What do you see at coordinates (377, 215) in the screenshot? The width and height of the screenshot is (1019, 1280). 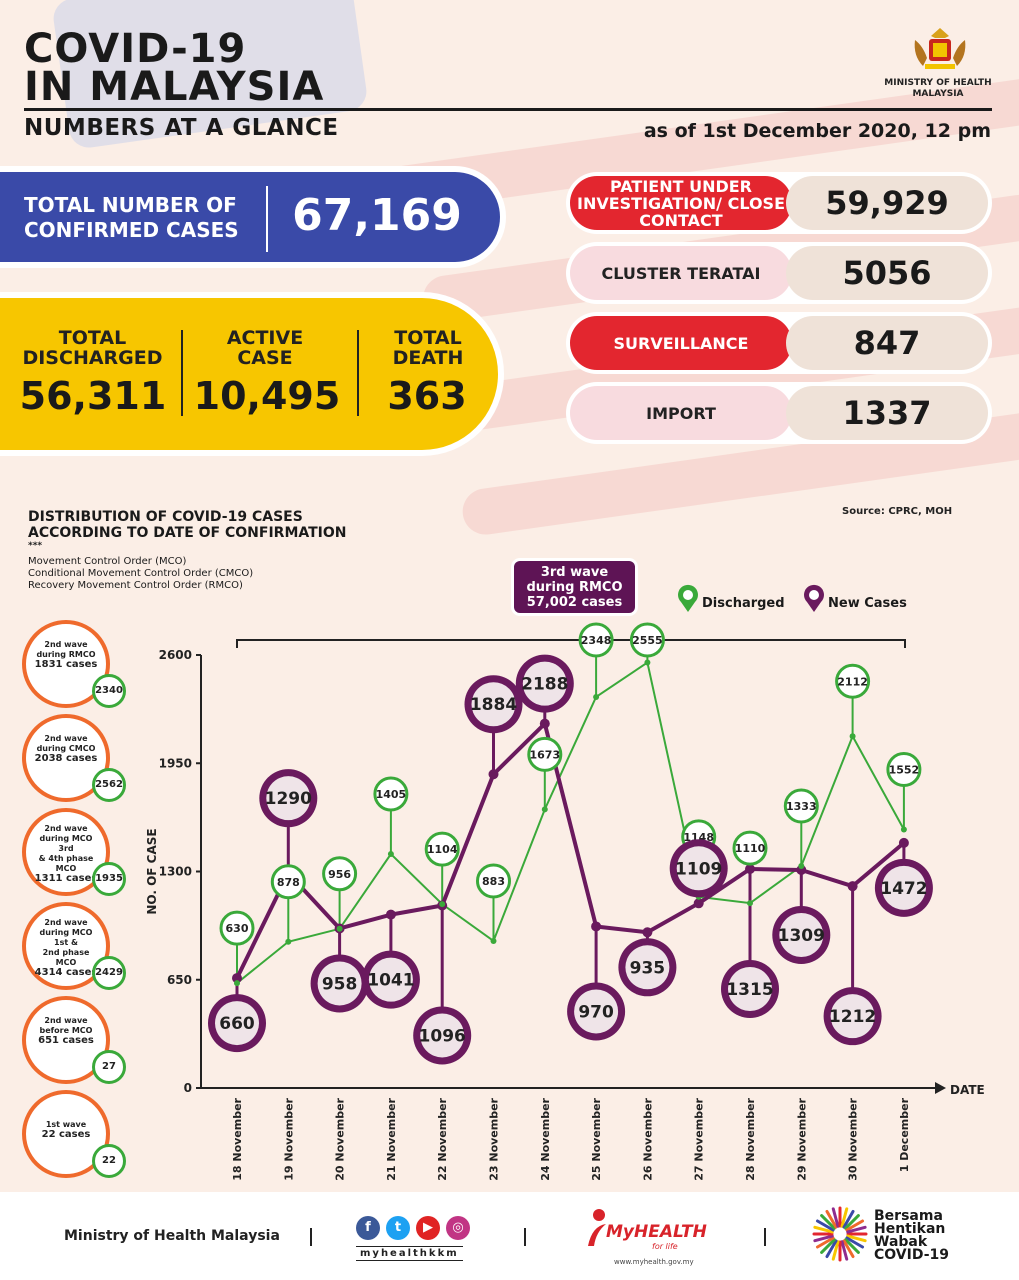 I see `confirmed-cases-value: 67,169` at bounding box center [377, 215].